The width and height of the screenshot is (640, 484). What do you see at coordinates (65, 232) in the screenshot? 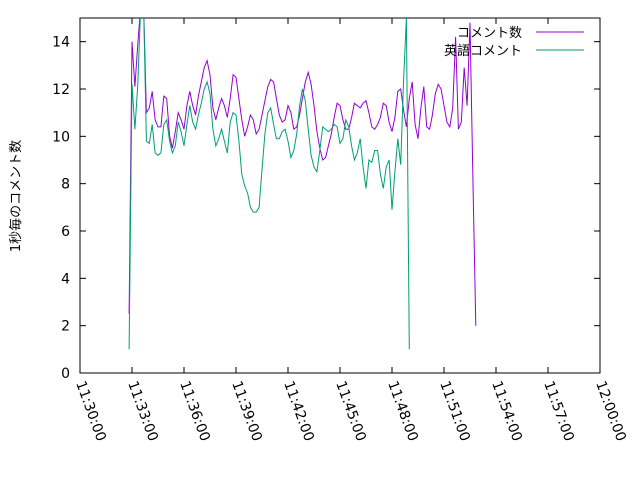
I see `y-tick-label: 6` at bounding box center [65, 232].